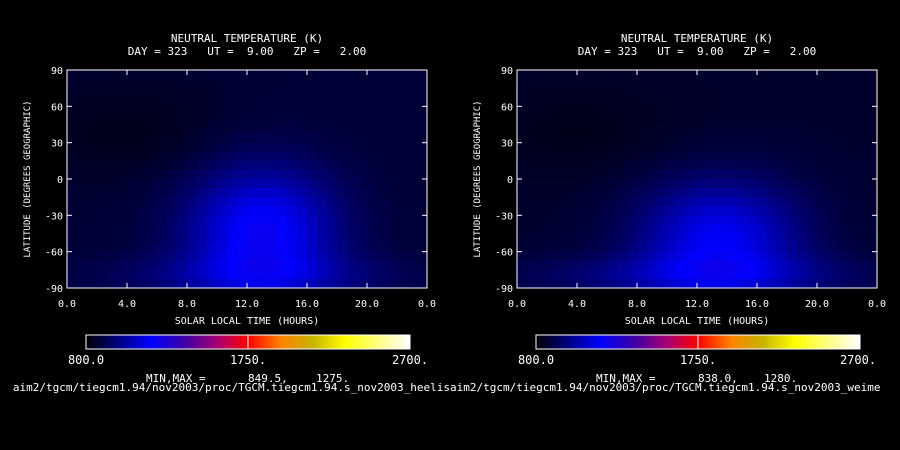 Image resolution: width=900 pixels, height=450 pixels. What do you see at coordinates (780, 378) in the screenshot?
I see `panel-right-max-value: 1280.` at bounding box center [780, 378].